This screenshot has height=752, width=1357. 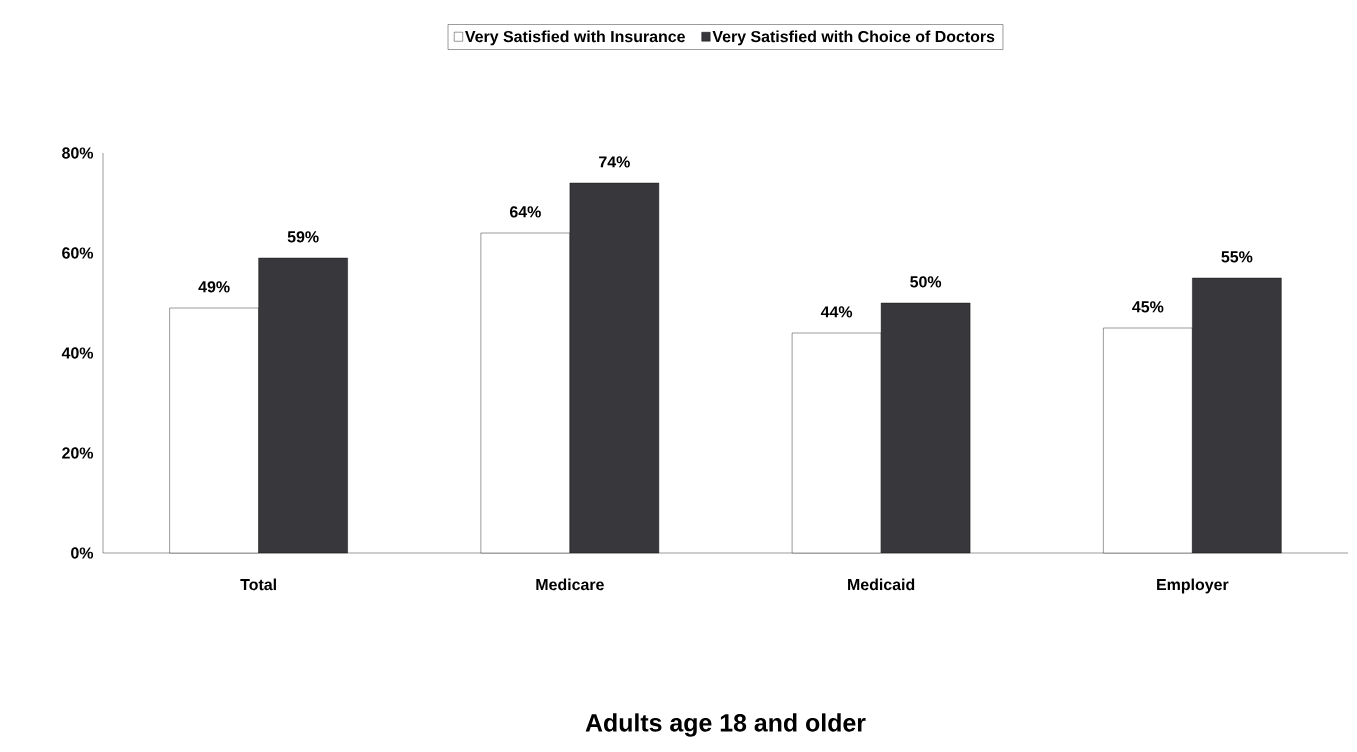 What do you see at coordinates (258, 584) in the screenshot?
I see `x-tick-label: Total` at bounding box center [258, 584].